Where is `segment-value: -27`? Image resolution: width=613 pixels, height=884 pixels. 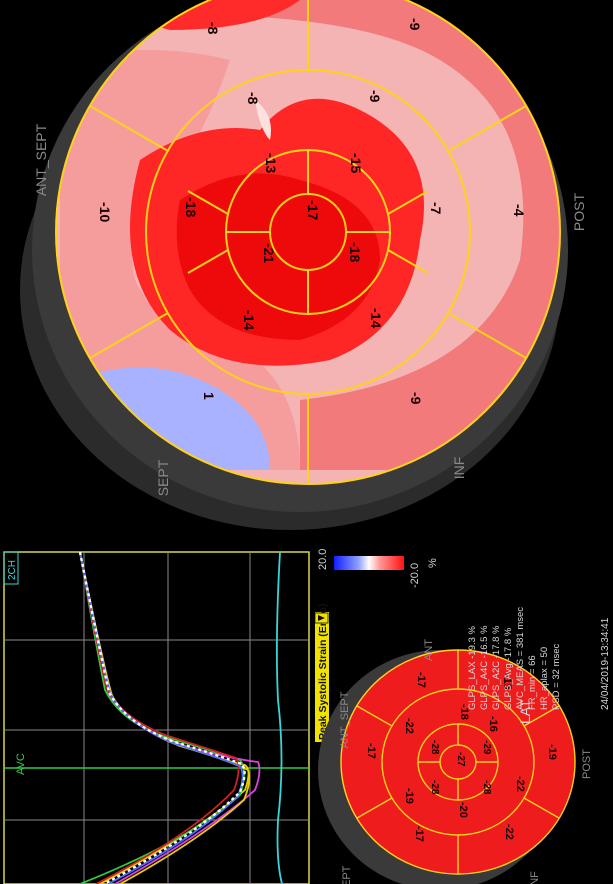 segment-value: -27 is located at coordinates (460, 759).